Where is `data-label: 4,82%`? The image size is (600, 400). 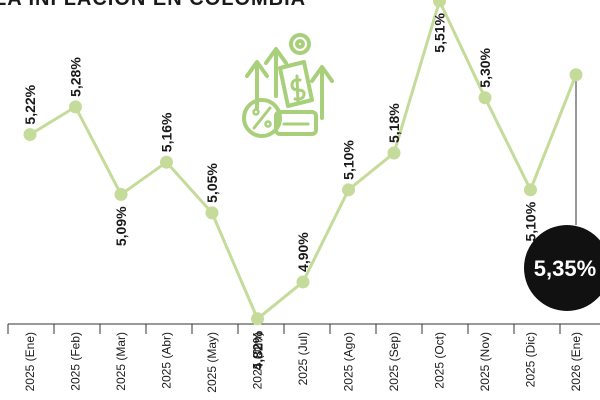
data-label: 4,82% is located at coordinates (258, 350).